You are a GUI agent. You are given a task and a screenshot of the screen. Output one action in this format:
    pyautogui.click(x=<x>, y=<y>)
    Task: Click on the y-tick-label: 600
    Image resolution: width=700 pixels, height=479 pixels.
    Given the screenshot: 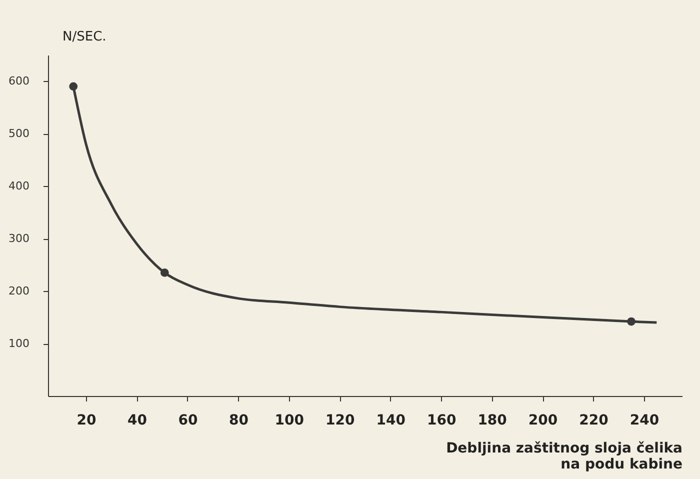 What is the action you would take?
    pyautogui.click(x=19, y=81)
    